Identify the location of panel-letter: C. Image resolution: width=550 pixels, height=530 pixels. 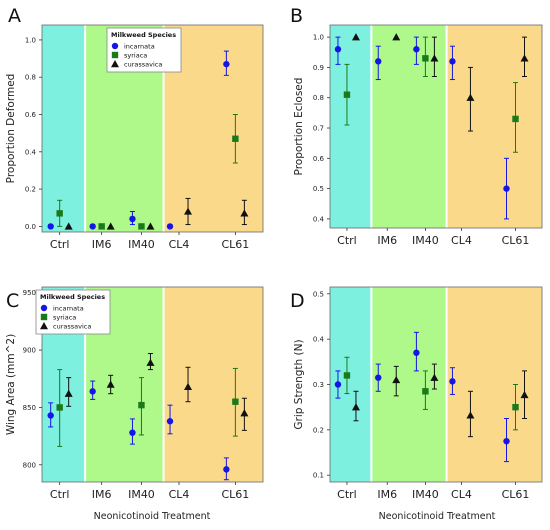
(12, 301).